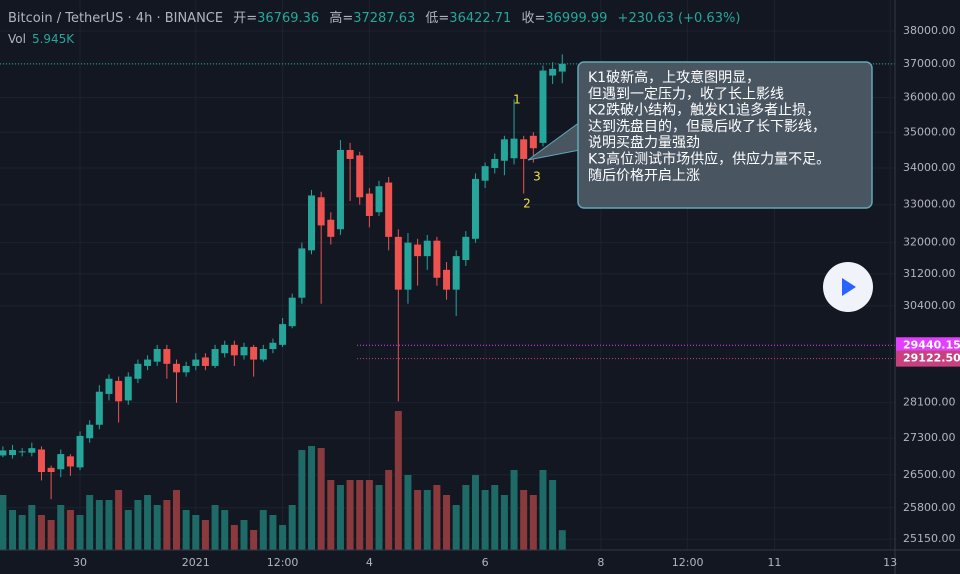 The image size is (960, 574). Describe the element at coordinates (527, 204) in the screenshot. I see `annotation: 2` at that location.